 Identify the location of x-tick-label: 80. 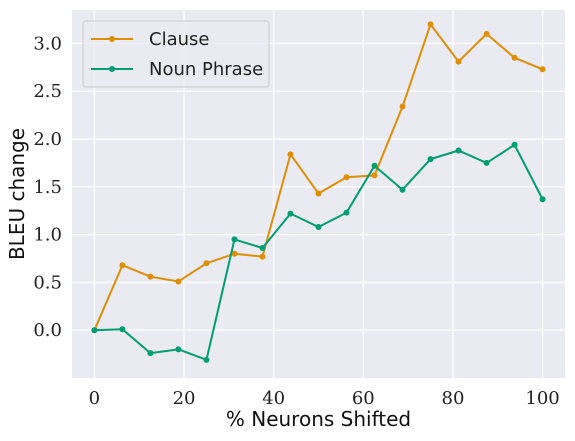
(453, 398).